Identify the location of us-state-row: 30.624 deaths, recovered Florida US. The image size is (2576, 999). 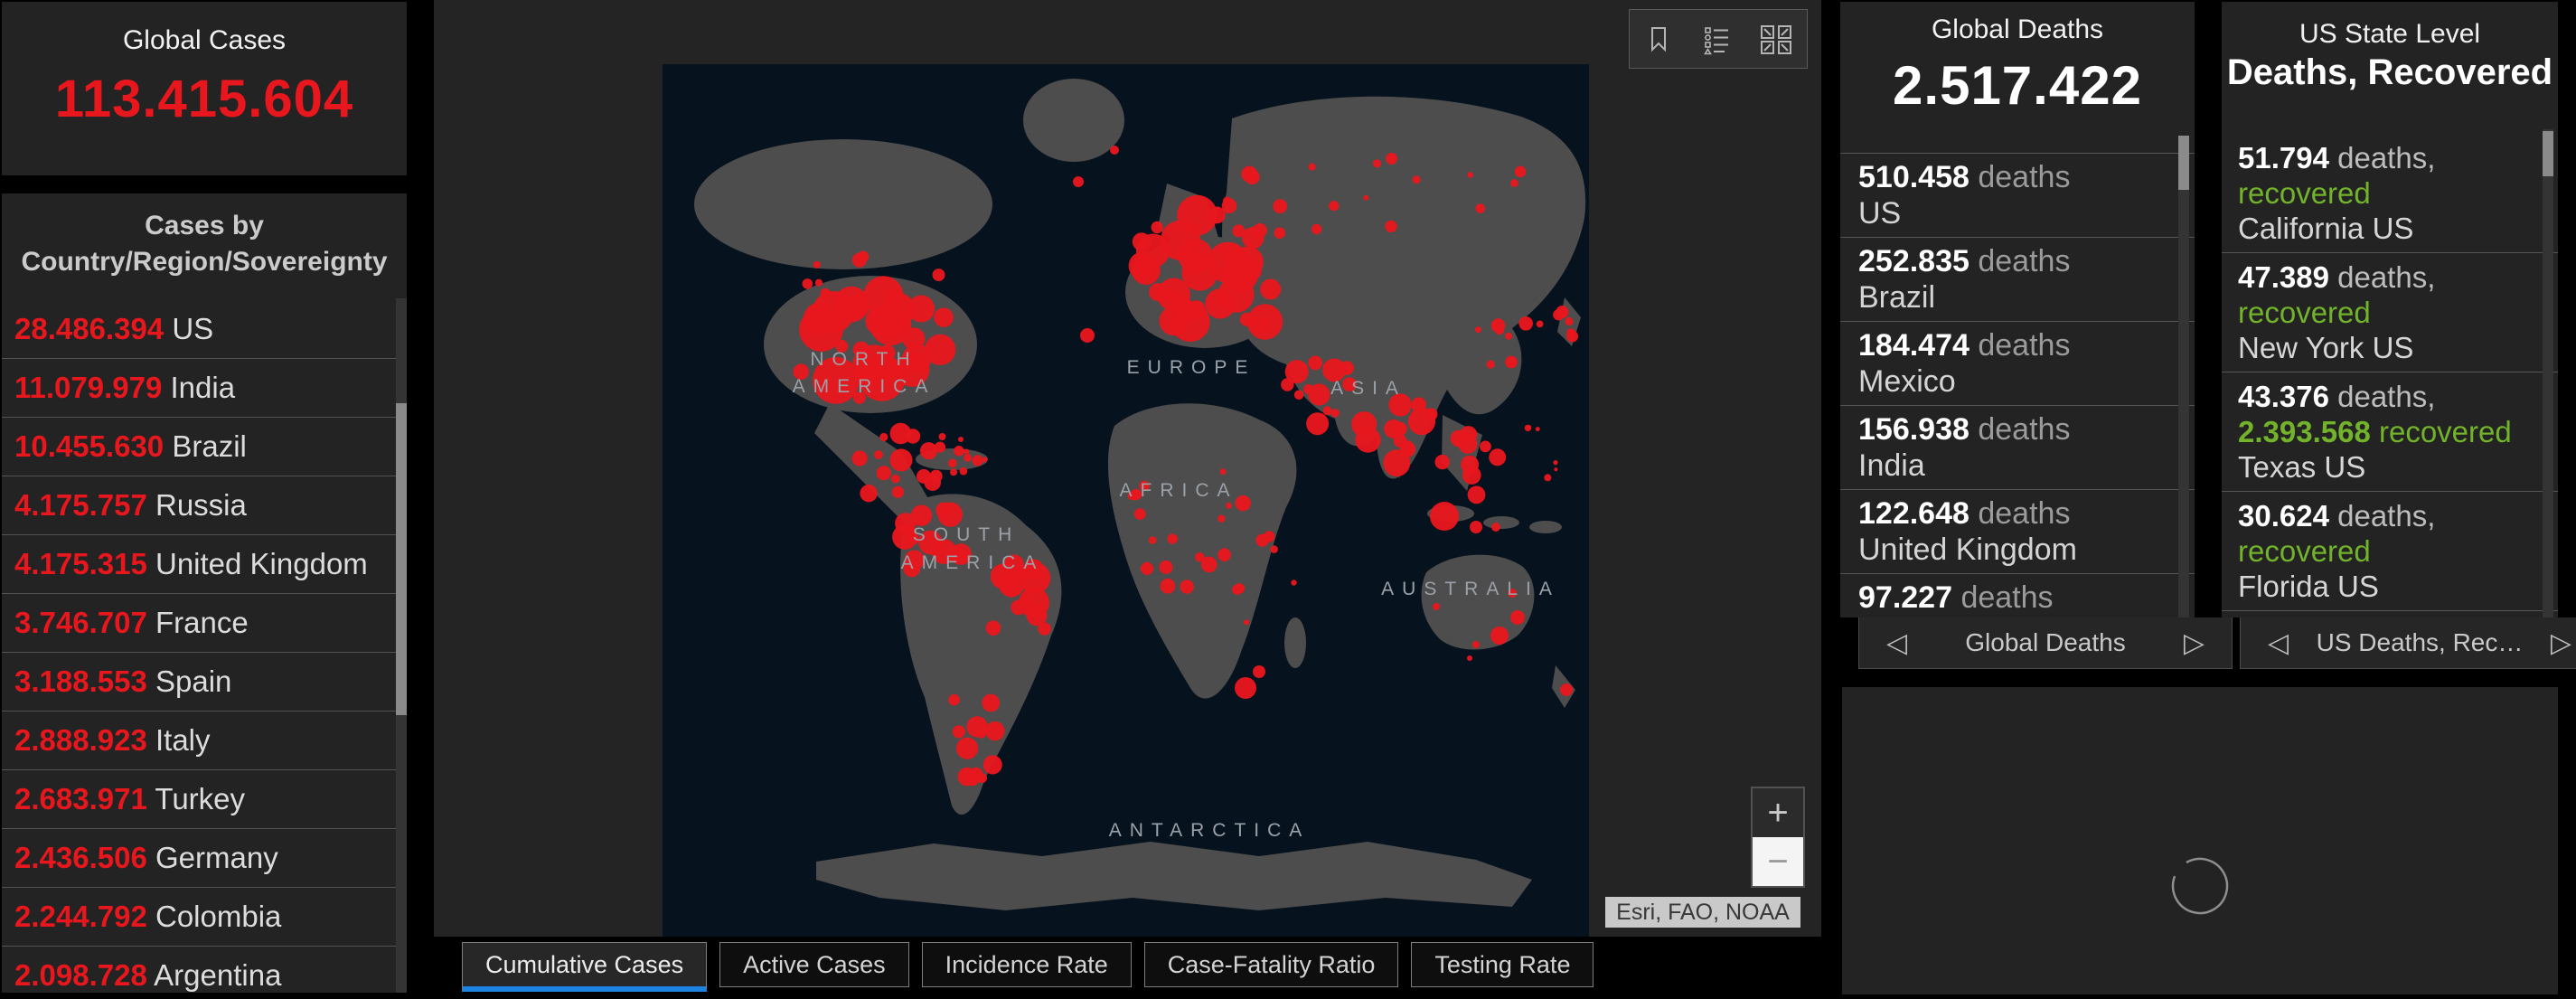
(2390, 550).